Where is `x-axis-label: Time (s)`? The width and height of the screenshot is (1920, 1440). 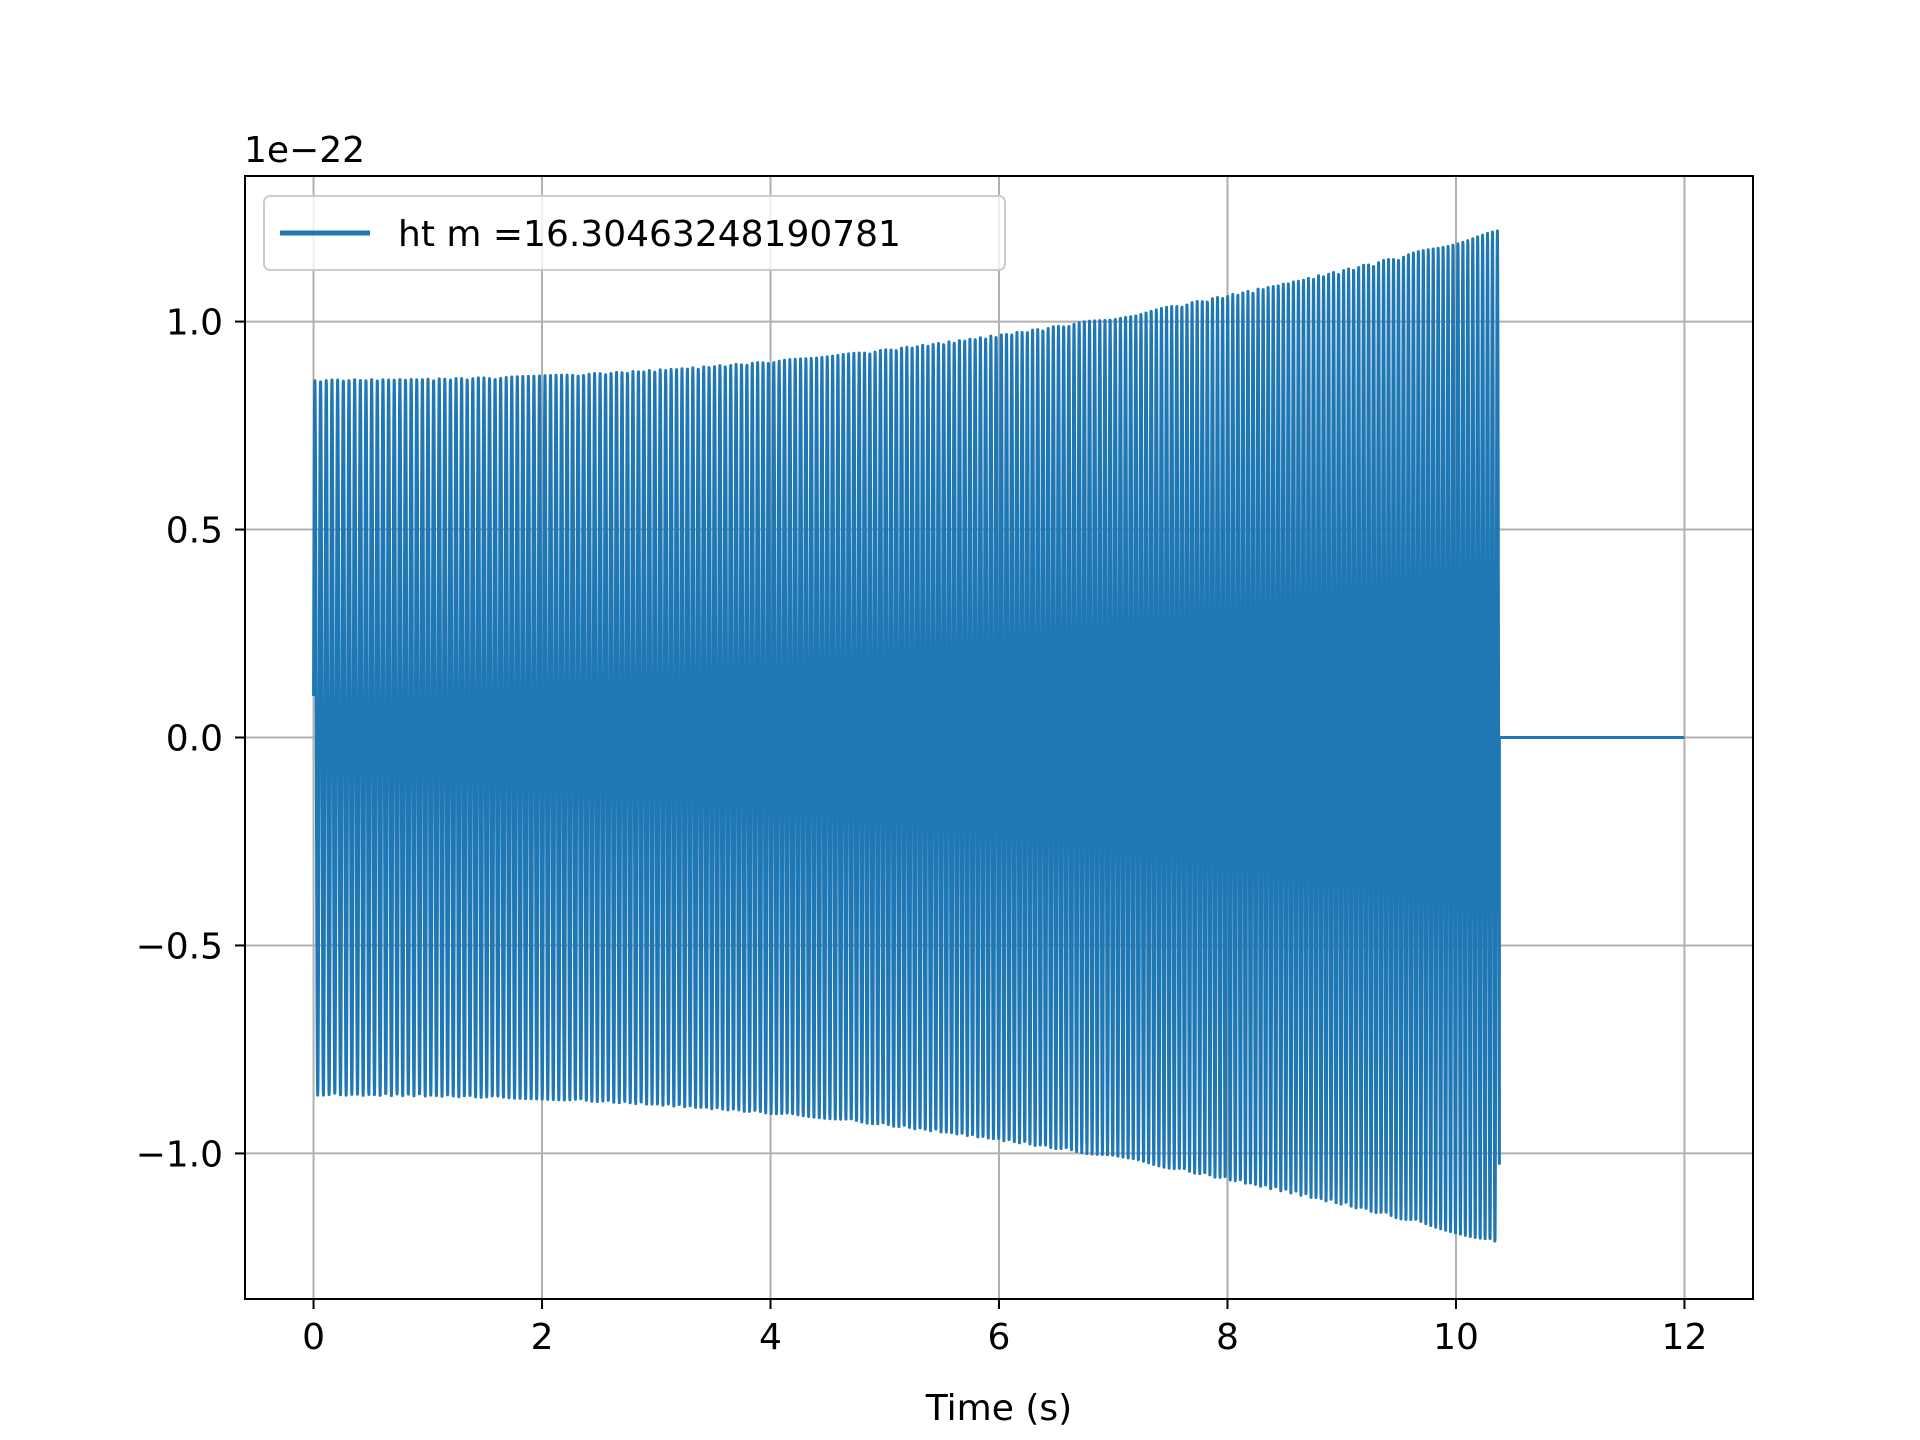
x-axis-label: Time (s) is located at coordinates (998, 1408).